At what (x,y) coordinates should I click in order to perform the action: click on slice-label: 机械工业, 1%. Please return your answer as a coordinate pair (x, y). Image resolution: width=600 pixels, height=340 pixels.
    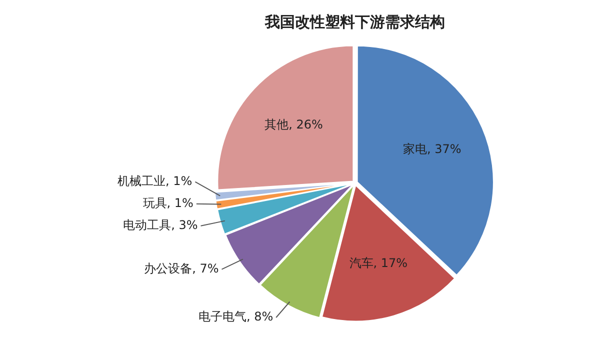
    Looking at the image, I should click on (155, 181).